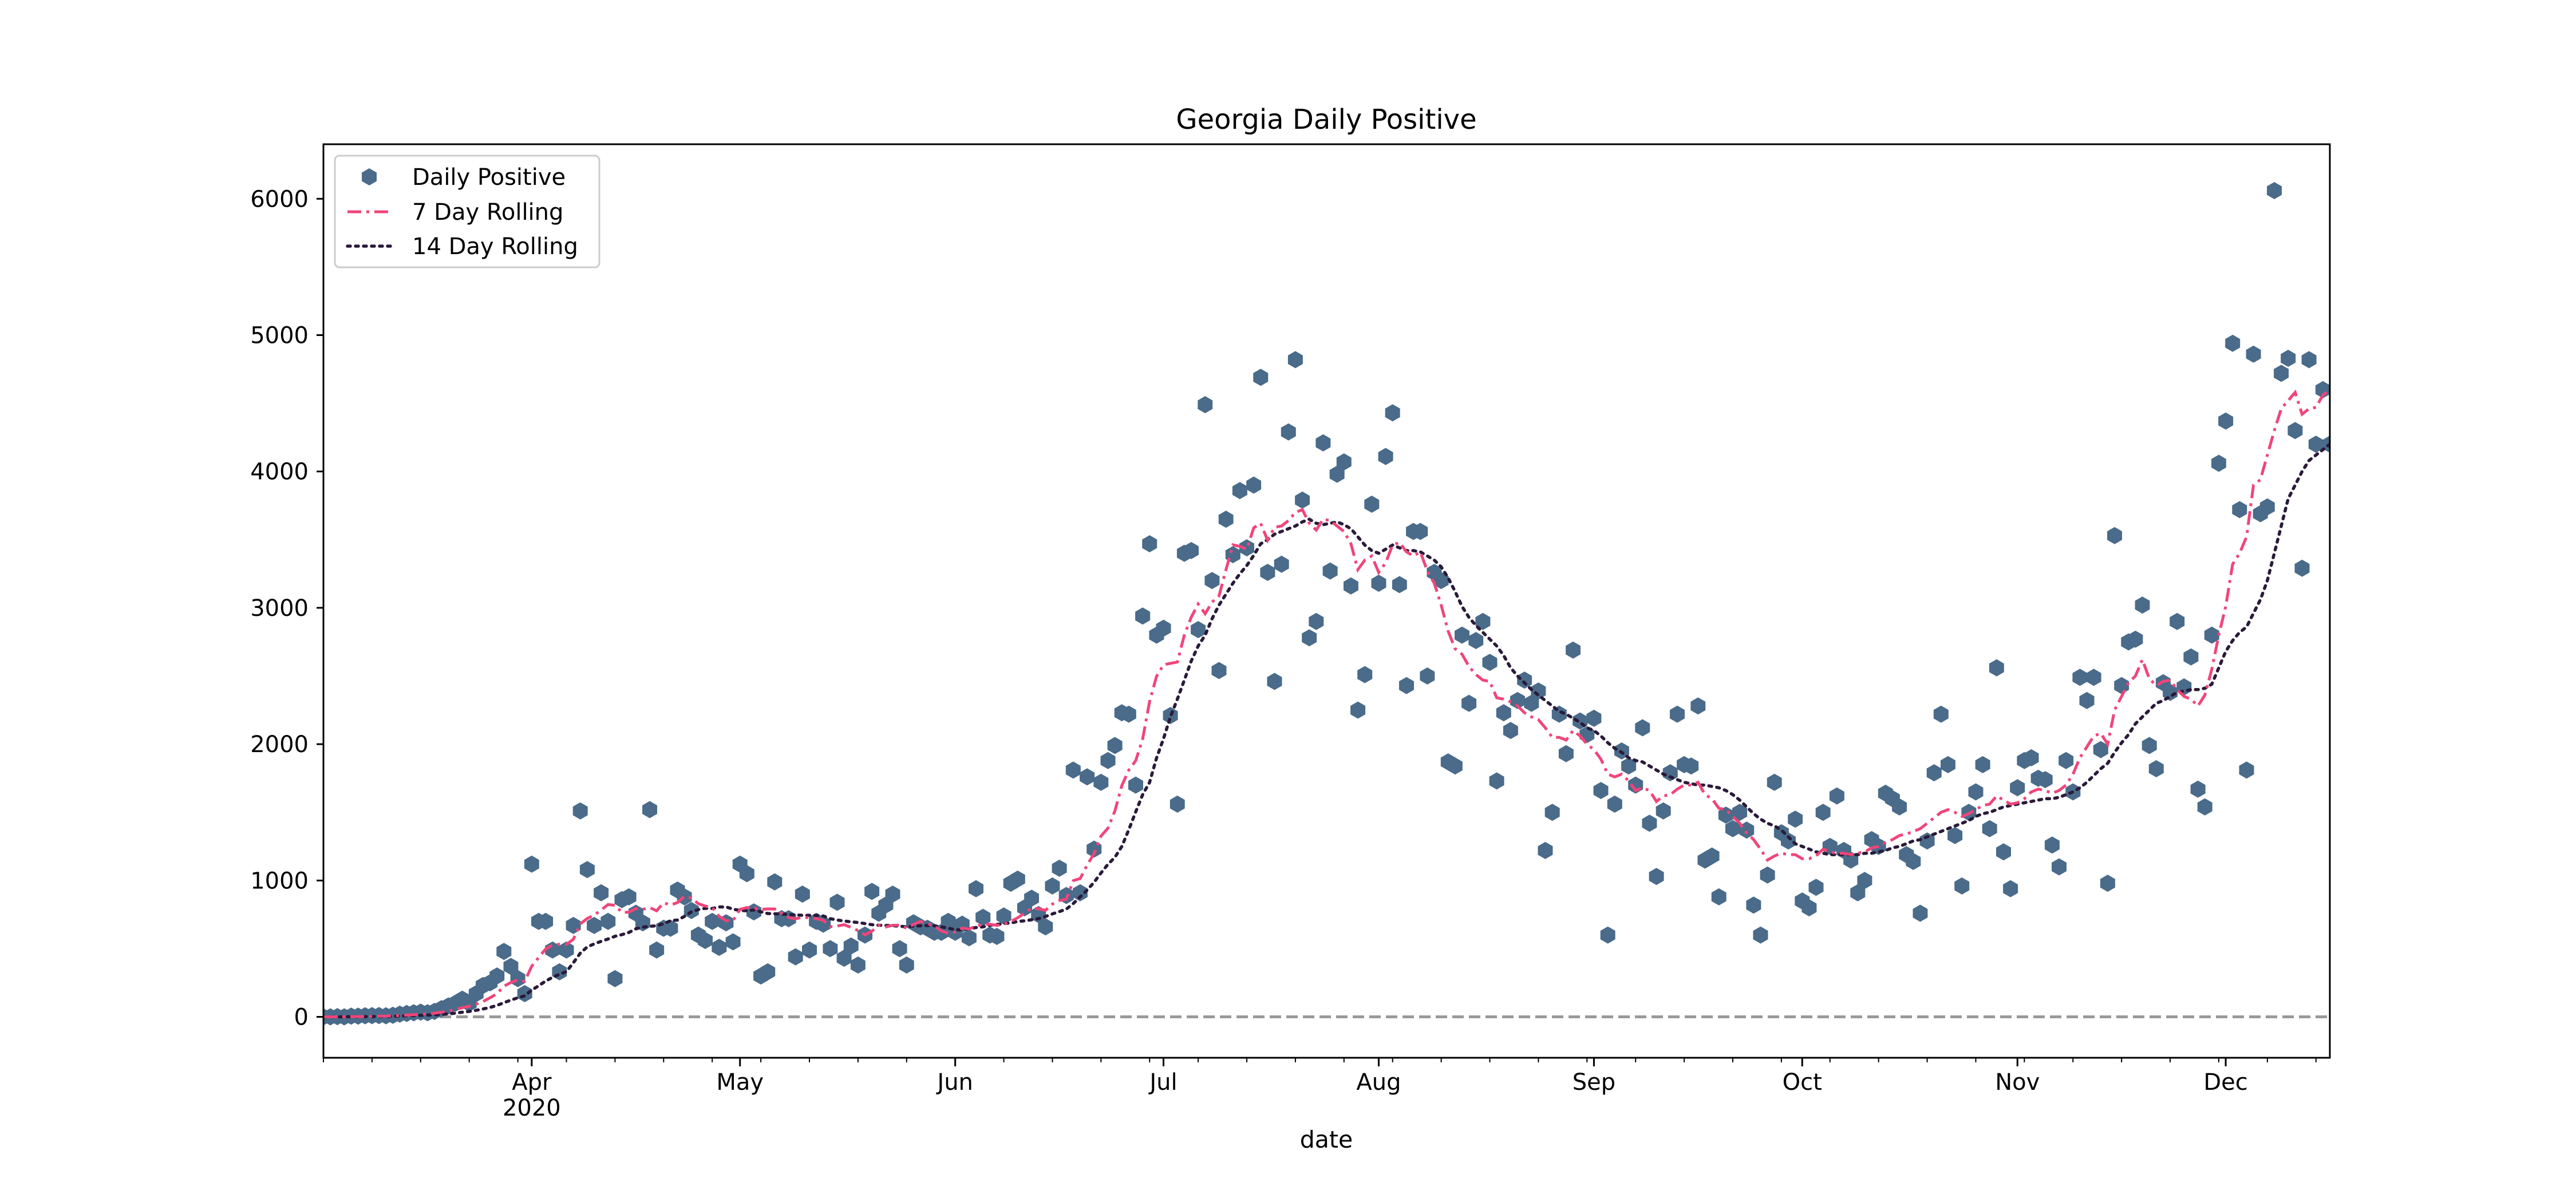 Image resolution: width=2576 pixels, height=1202 pixels. I want to click on y-tick-label: 3000, so click(279, 609).